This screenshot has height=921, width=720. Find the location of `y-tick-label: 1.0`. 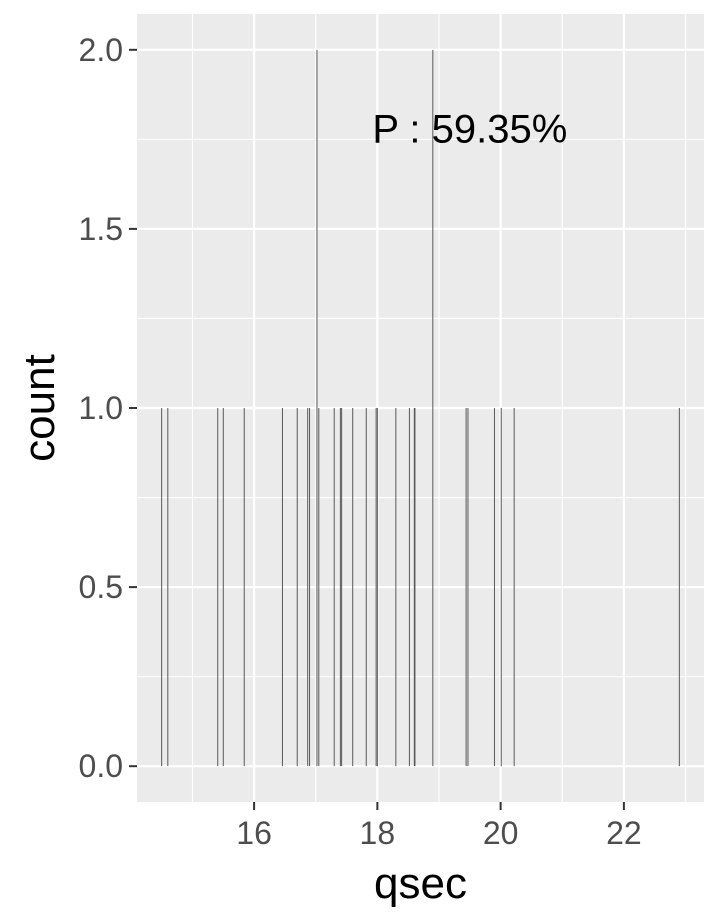

y-tick-label: 1.0 is located at coordinates (101, 408).